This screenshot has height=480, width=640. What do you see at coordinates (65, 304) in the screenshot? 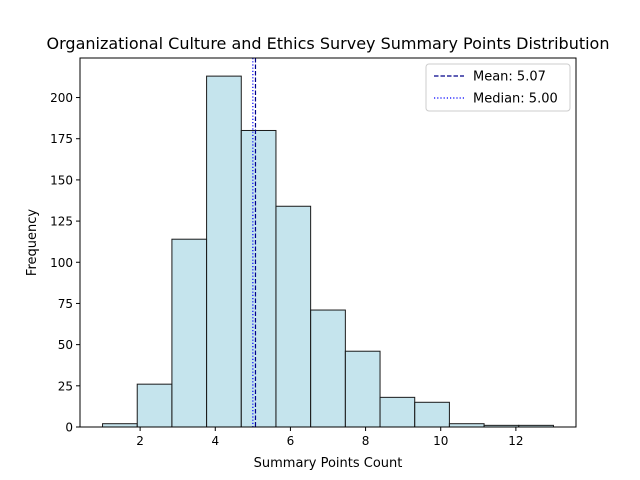
I see `y-tick-label: 75` at bounding box center [65, 304].